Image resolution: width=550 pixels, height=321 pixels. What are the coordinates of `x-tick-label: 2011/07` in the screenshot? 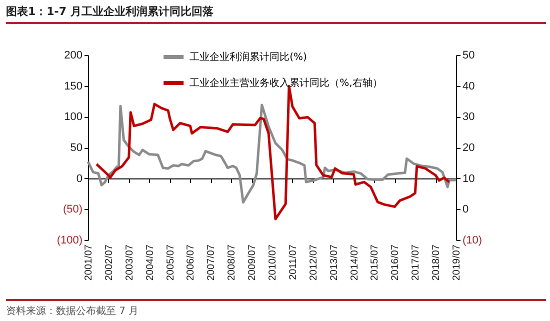 It's located at (293, 262).